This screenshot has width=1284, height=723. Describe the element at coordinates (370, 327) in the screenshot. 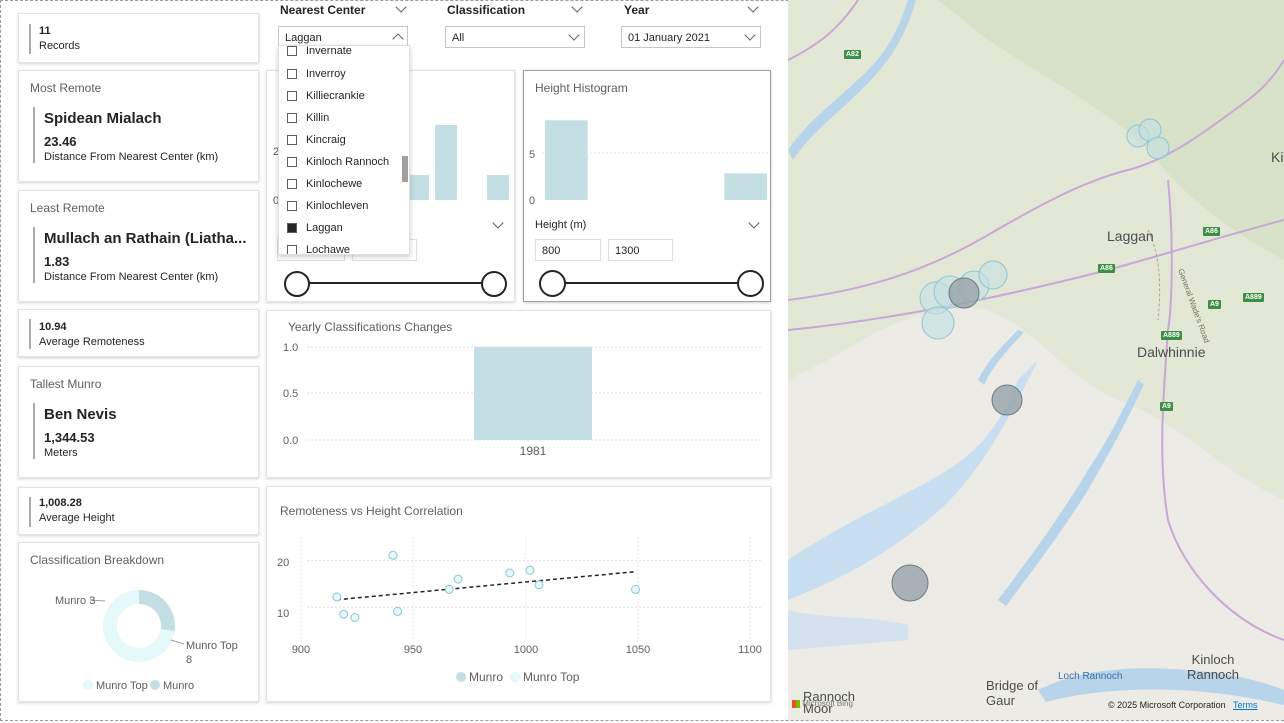

I see `yearly-title: Yearly Classifications Changes` at that location.